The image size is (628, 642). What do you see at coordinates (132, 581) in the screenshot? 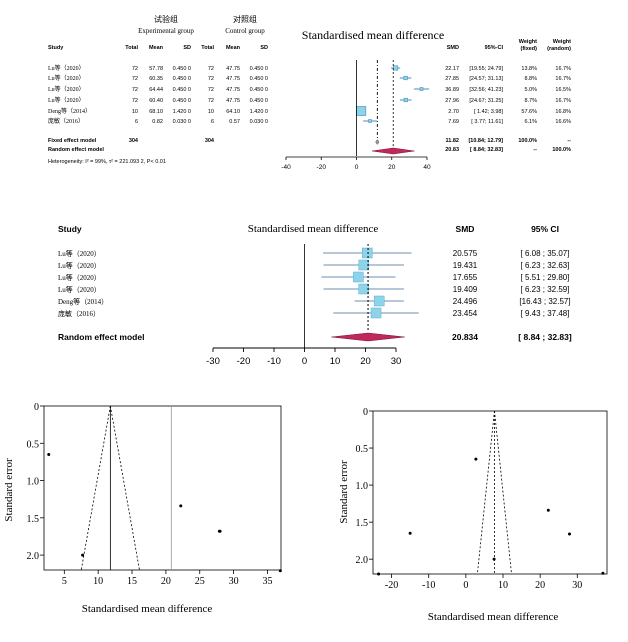
I see `x-tick-label: 15` at bounding box center [132, 581].